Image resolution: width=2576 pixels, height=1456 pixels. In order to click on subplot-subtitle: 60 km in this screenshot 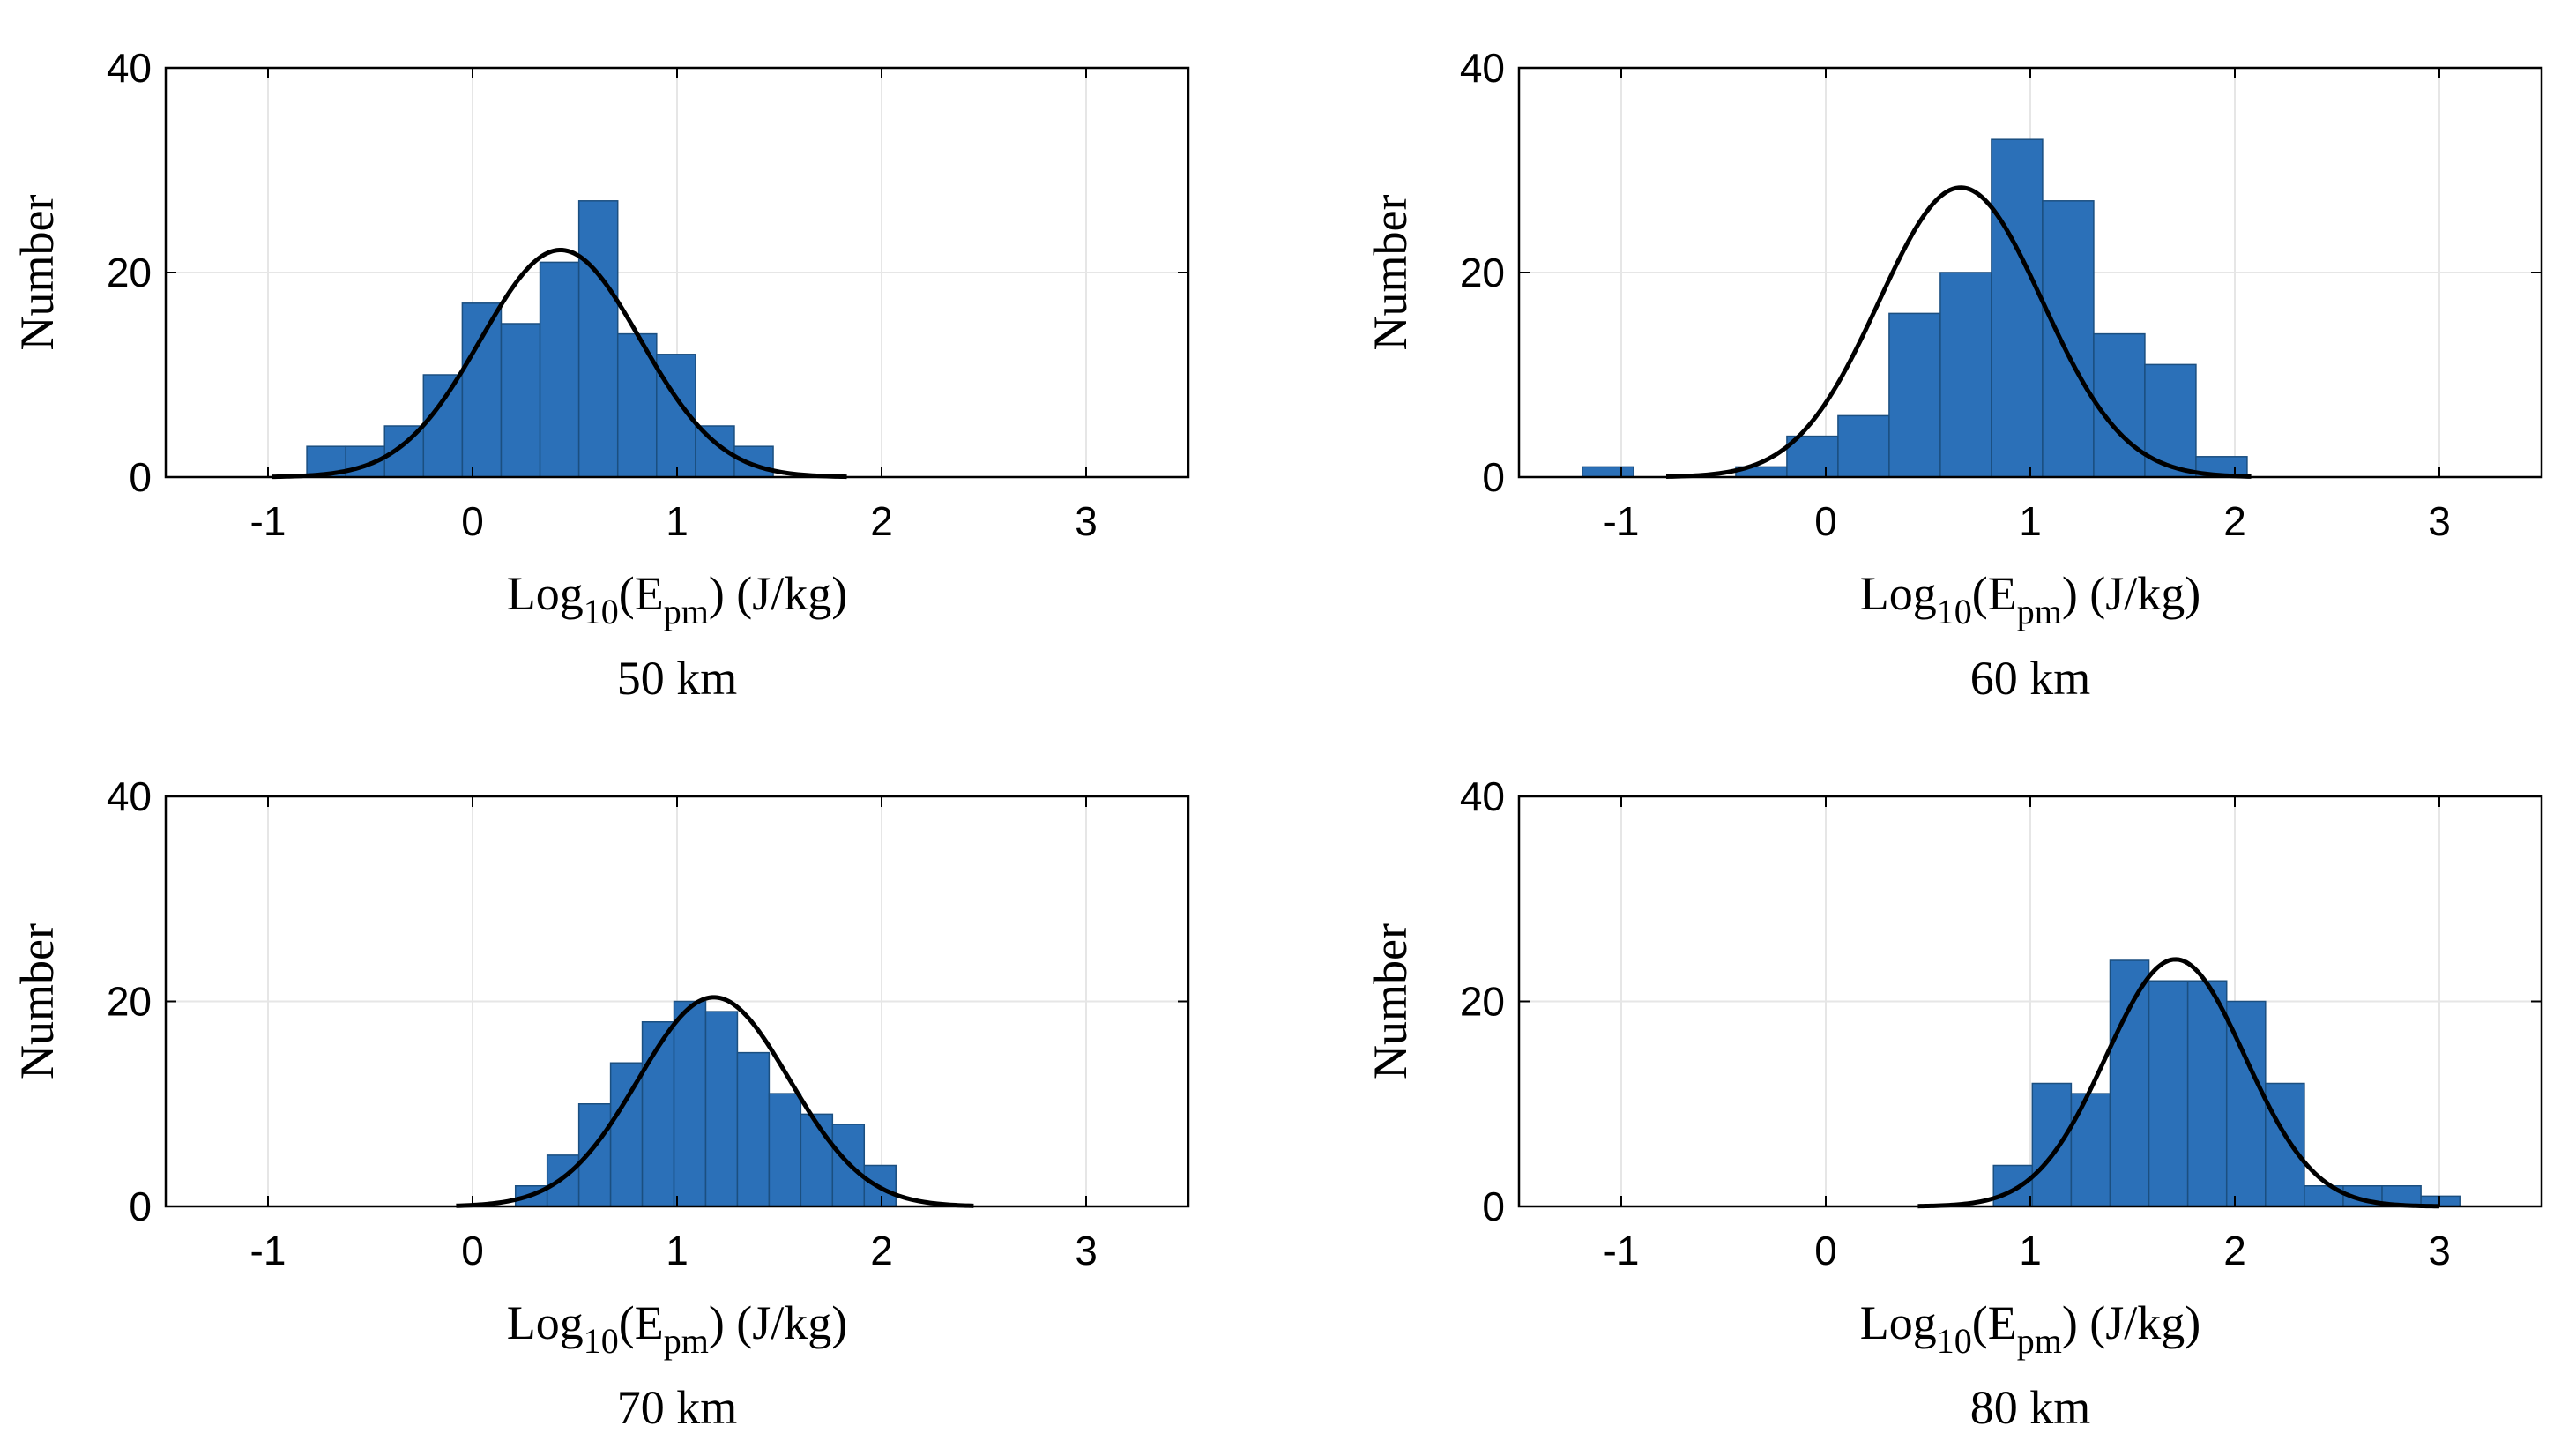, I will do `click(2030, 678)`.